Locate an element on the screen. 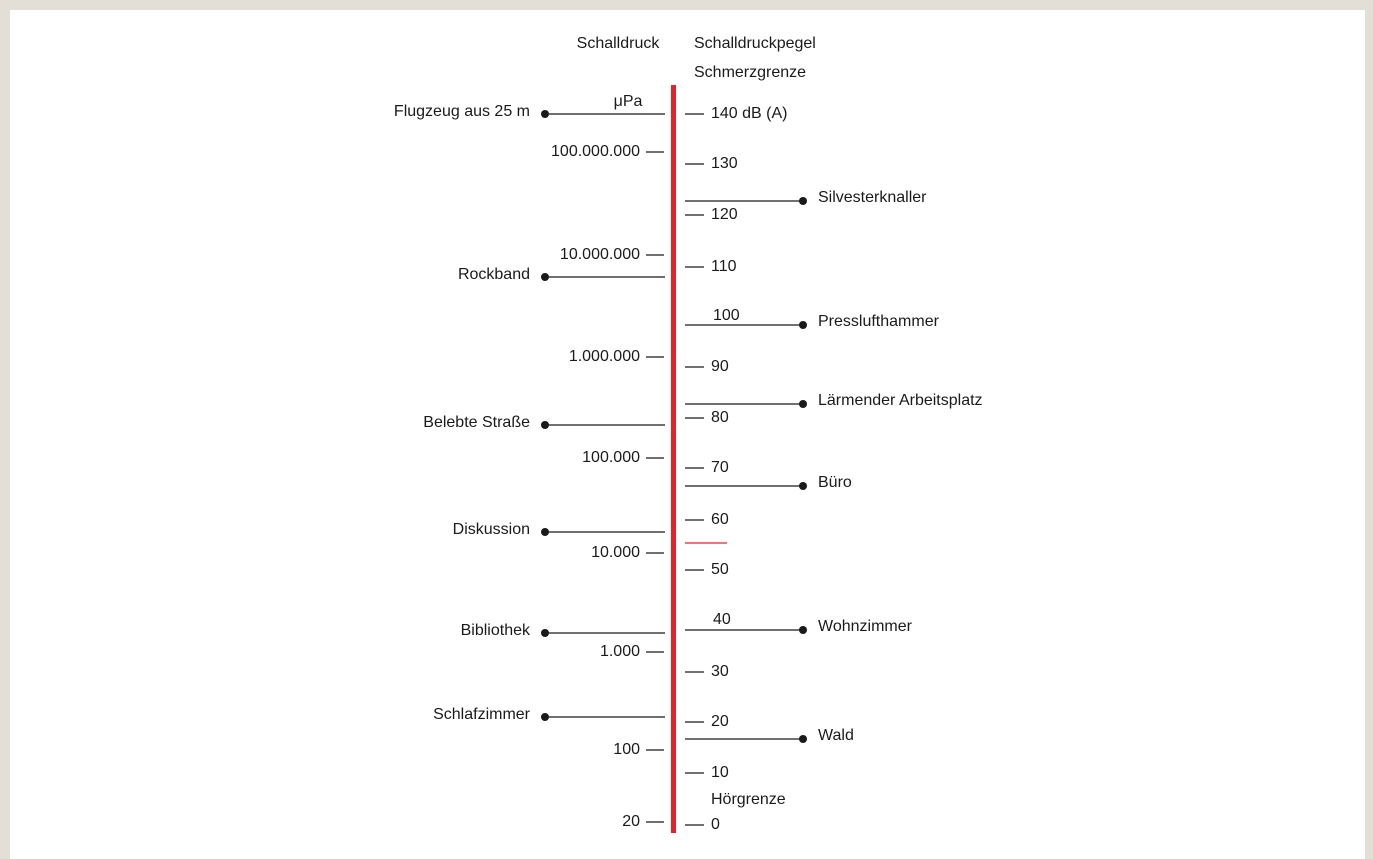  level-label: 80 is located at coordinates (720, 417).